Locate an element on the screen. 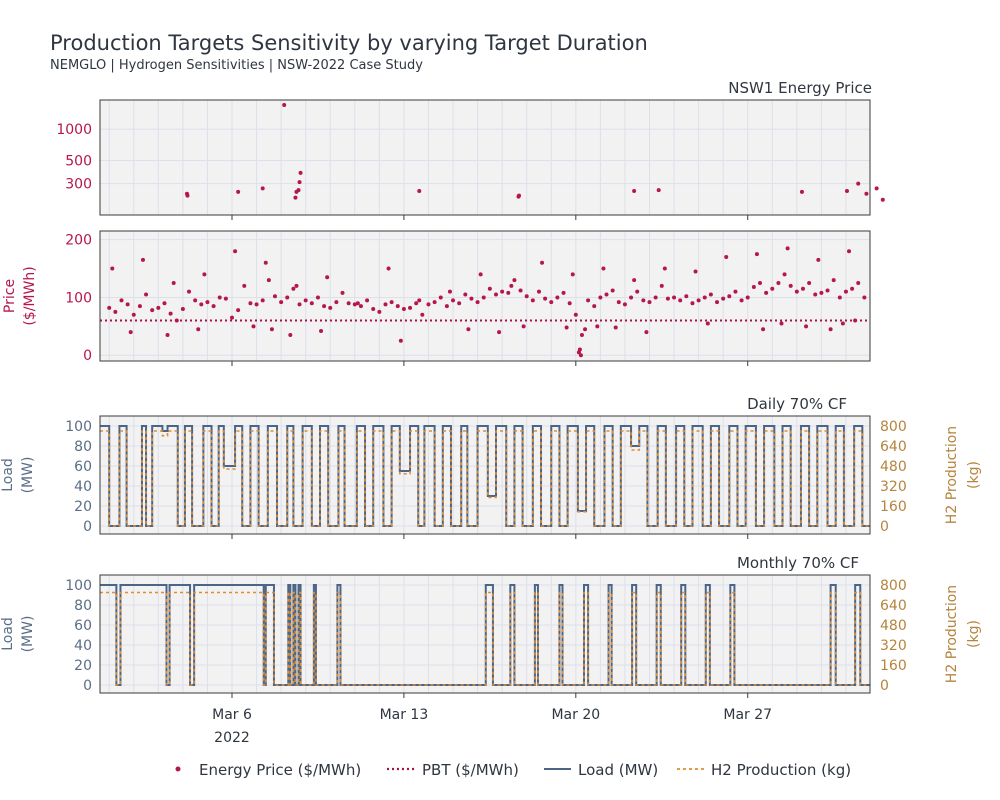  daily-load-tick-label: 20 is located at coordinates (83, 507).